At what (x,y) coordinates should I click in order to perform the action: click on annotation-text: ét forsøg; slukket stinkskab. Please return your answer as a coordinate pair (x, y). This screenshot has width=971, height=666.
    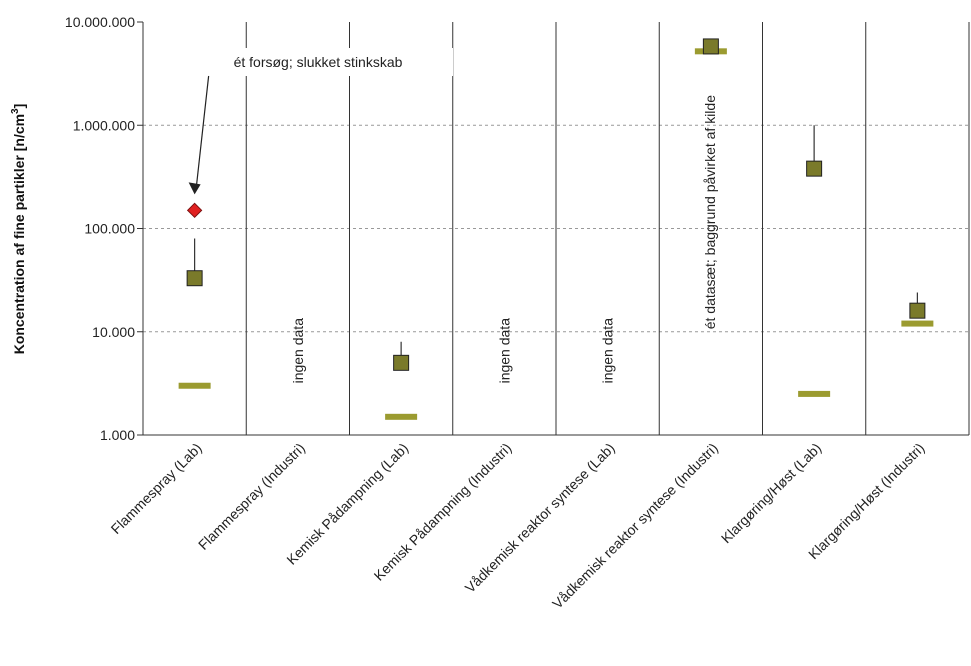
    Looking at the image, I should click on (318, 62).